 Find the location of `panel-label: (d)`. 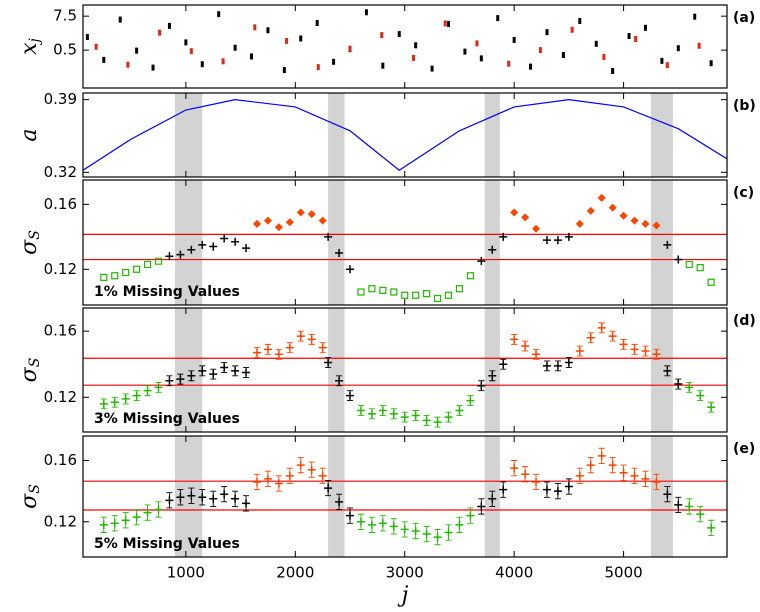

panel-label: (d) is located at coordinates (744, 321).